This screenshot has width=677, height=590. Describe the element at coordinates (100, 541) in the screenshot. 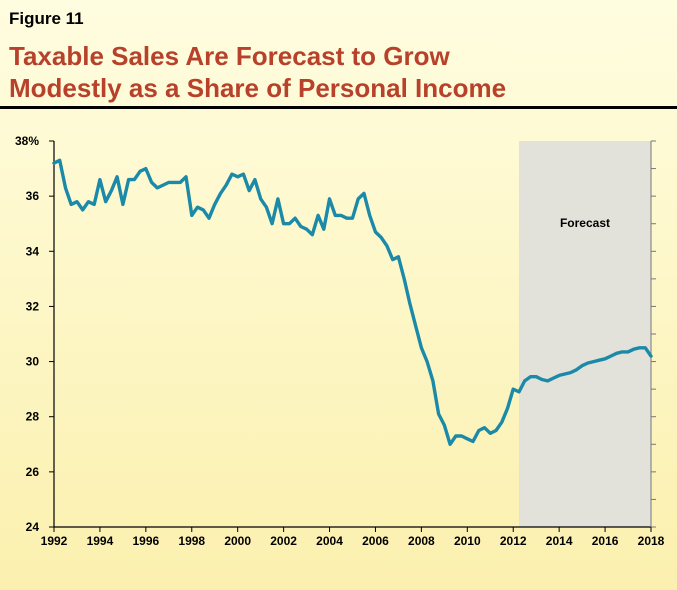

I see `x-tick-label: 1994` at that location.